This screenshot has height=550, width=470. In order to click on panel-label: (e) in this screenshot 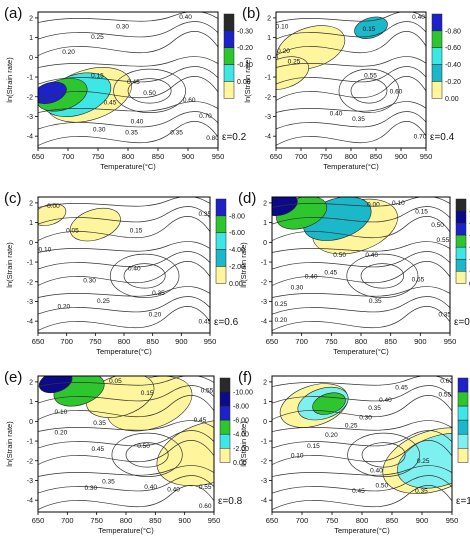, I will do `click(13, 377)`.